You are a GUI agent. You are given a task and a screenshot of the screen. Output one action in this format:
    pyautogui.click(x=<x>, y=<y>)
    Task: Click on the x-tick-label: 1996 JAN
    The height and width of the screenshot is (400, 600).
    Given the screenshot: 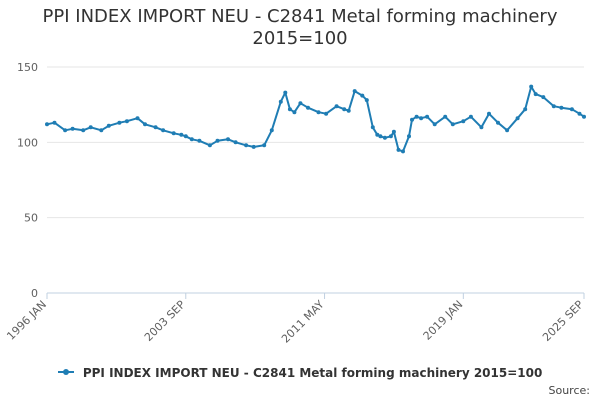 What is the action you would take?
    pyautogui.click(x=26, y=320)
    